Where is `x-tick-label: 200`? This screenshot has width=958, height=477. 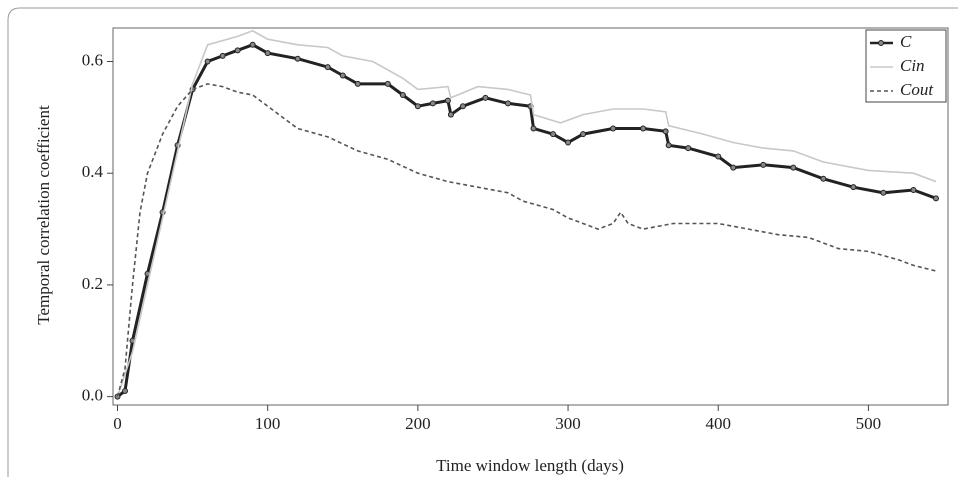
x-tick-label: 200 is located at coordinates (418, 423).